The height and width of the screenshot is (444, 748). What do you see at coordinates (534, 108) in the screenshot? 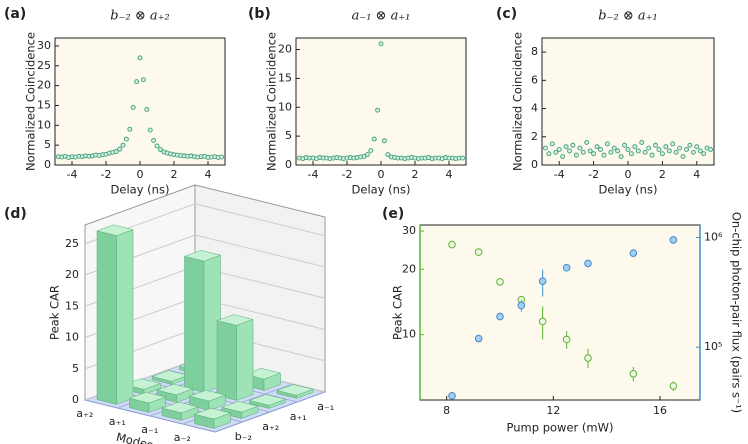
I see `y-tick-label: 4` at bounding box center [534, 108].